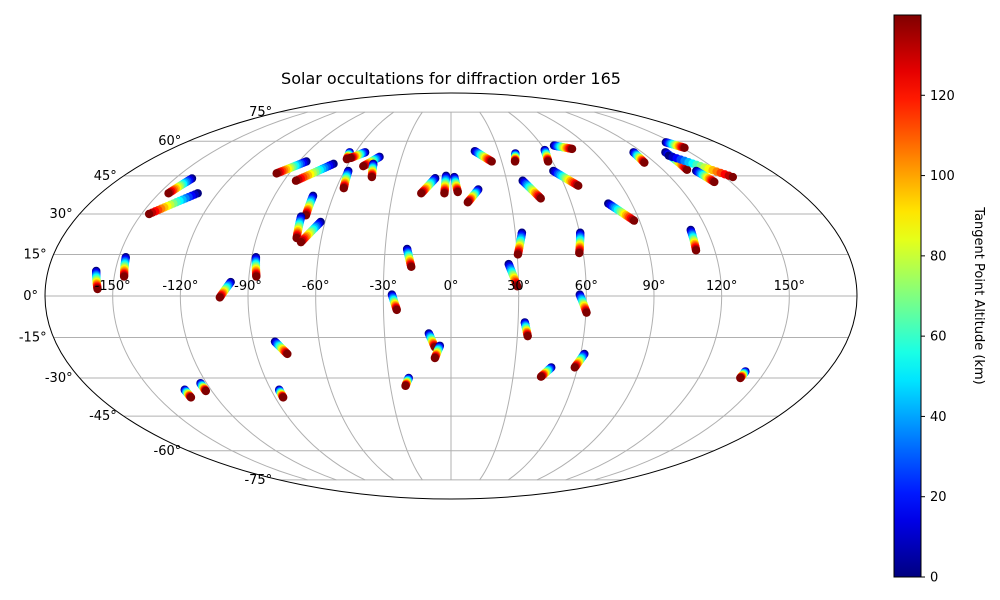 The width and height of the screenshot is (1000, 600). What do you see at coordinates (942, 96) in the screenshot?
I see `colorbar-tick-label: 120` at bounding box center [942, 96].